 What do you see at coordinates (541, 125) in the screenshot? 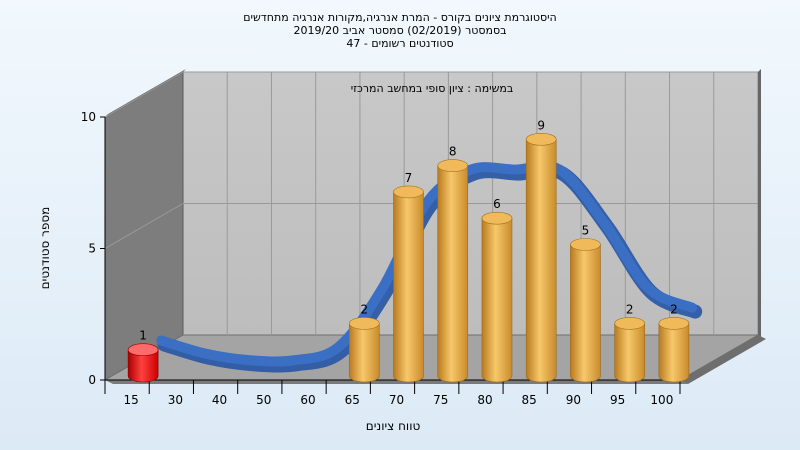
I see `bar-value-label: 9` at bounding box center [541, 125].